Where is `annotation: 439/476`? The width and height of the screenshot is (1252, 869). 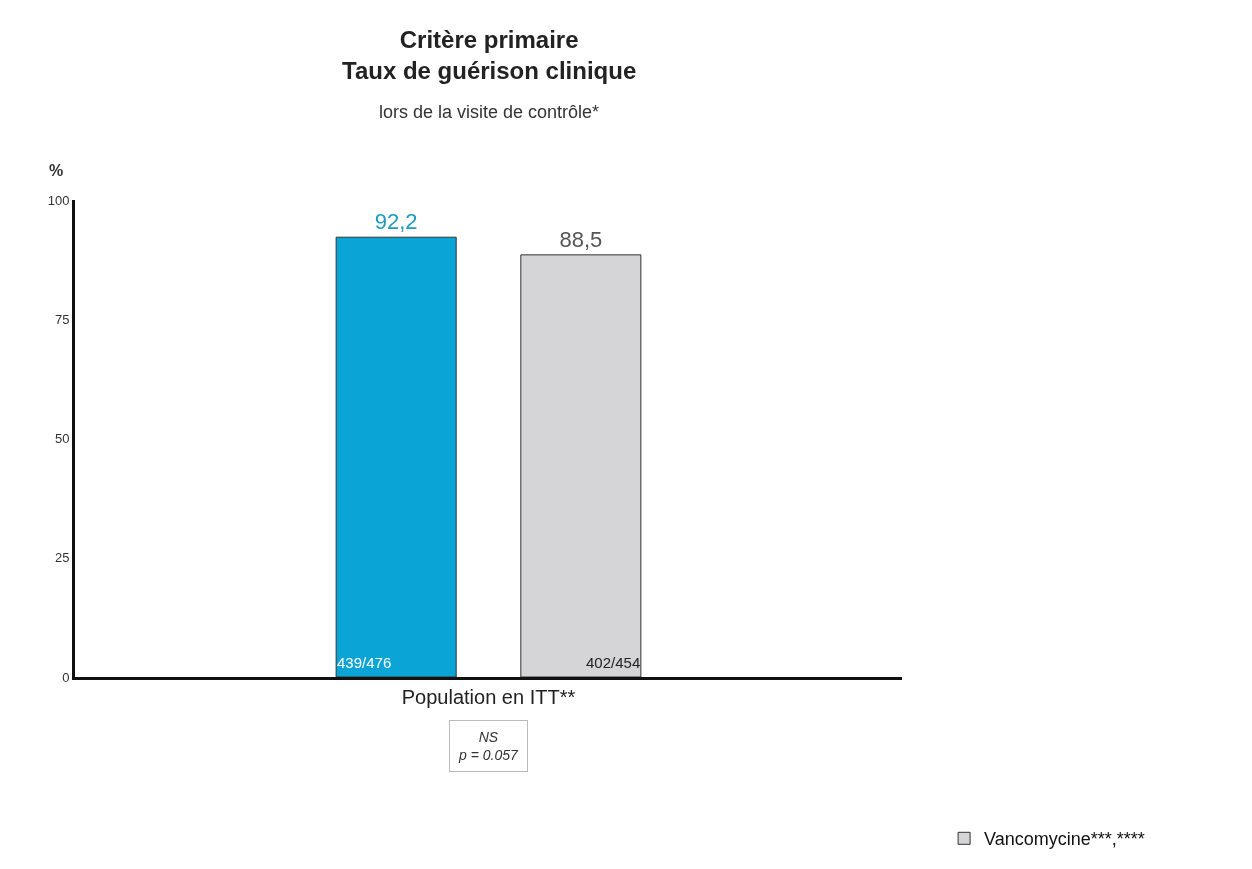 annotation: 439/476 is located at coordinates (364, 662).